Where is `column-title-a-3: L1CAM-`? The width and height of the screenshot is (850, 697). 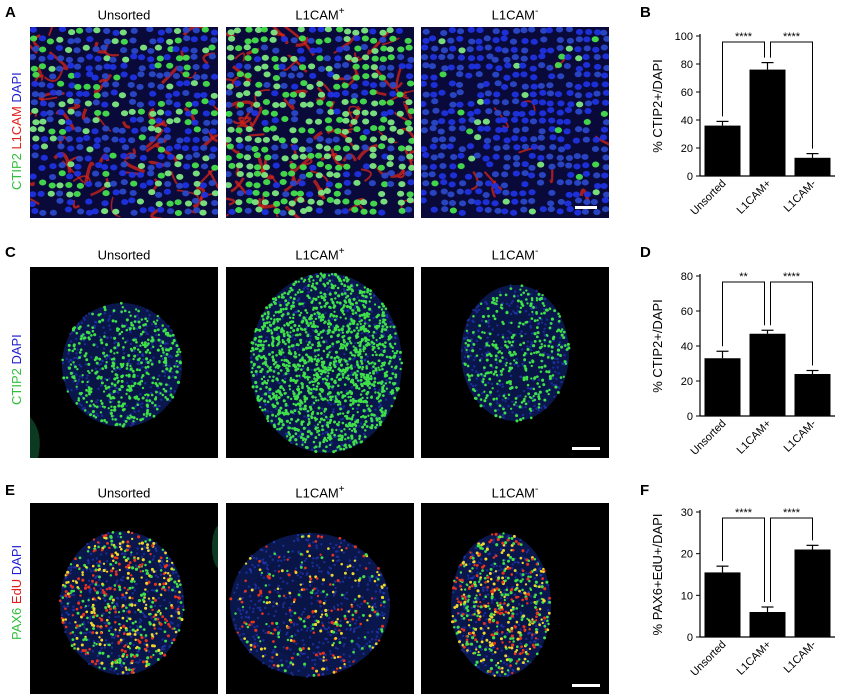
column-title-a-3: L1CAM- is located at coordinates (515, 14).